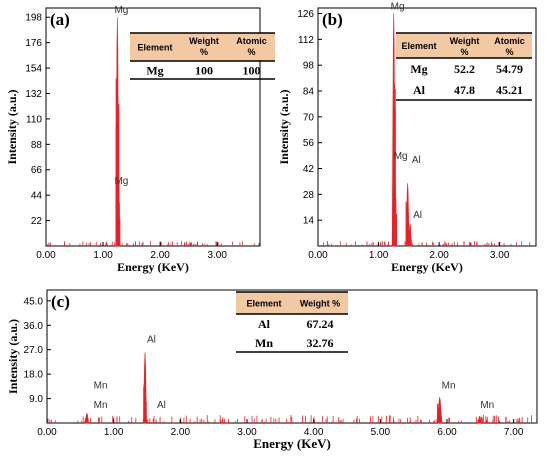 This screenshot has height=463, width=550. Describe the element at coordinates (309, 143) in the screenshot. I see `y-tick-label: 56` at that location.